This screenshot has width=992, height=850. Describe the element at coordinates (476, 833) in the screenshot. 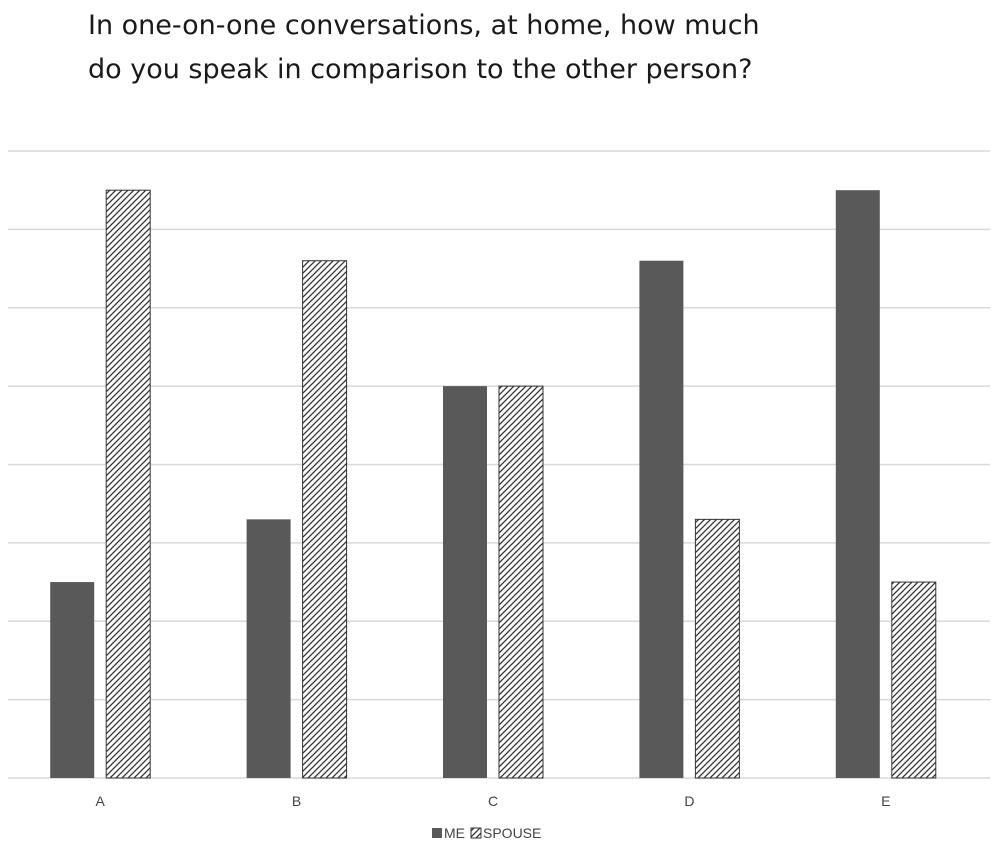

I see `legend-swatch-spouse` at that location.